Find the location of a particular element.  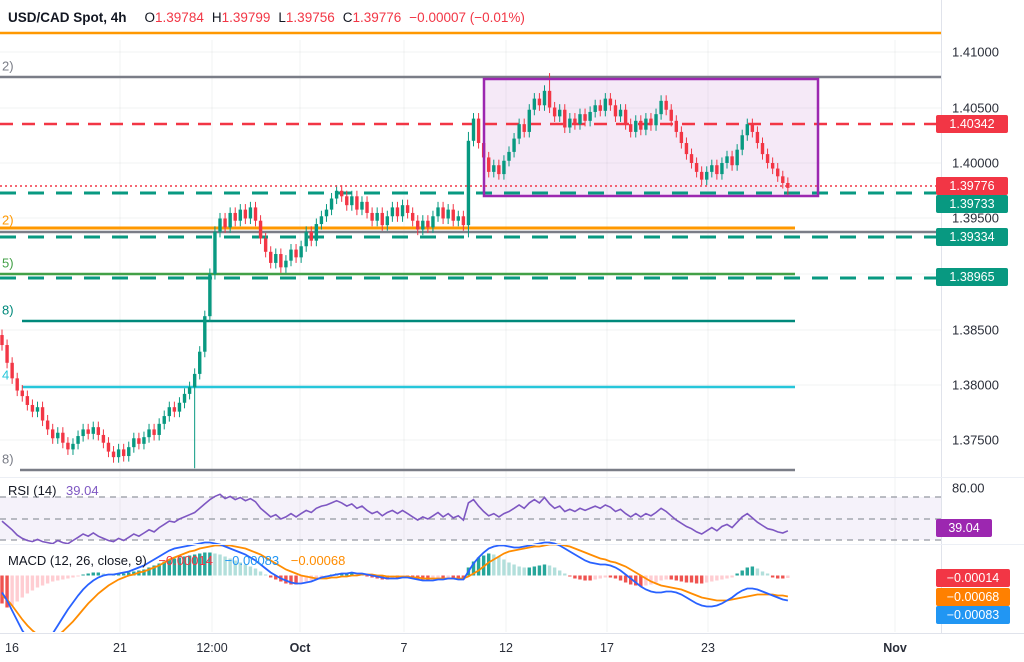

price-axis-tick: 1.38000 is located at coordinates (975, 385).